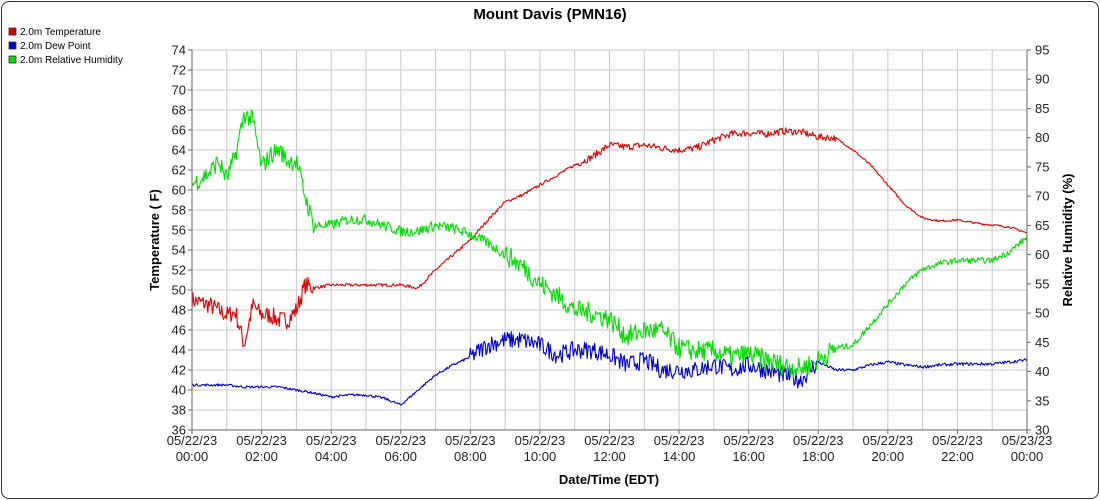 The image size is (1100, 500). Describe the element at coordinates (179, 430) in the screenshot. I see `y-left-tick-label: 36` at that location.